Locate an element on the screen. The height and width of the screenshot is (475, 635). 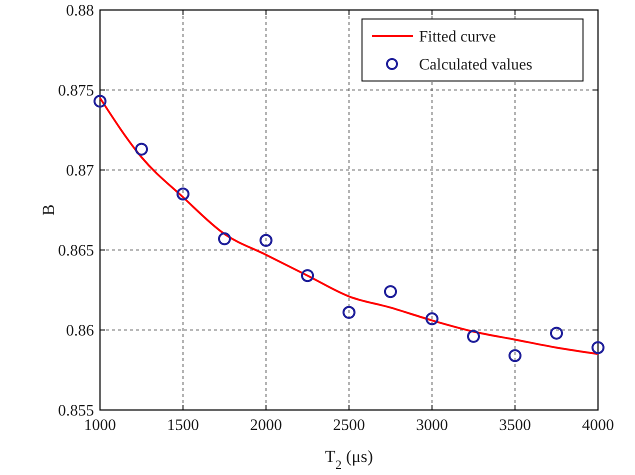
x-tick-label: 3000 is located at coordinates (432, 425).